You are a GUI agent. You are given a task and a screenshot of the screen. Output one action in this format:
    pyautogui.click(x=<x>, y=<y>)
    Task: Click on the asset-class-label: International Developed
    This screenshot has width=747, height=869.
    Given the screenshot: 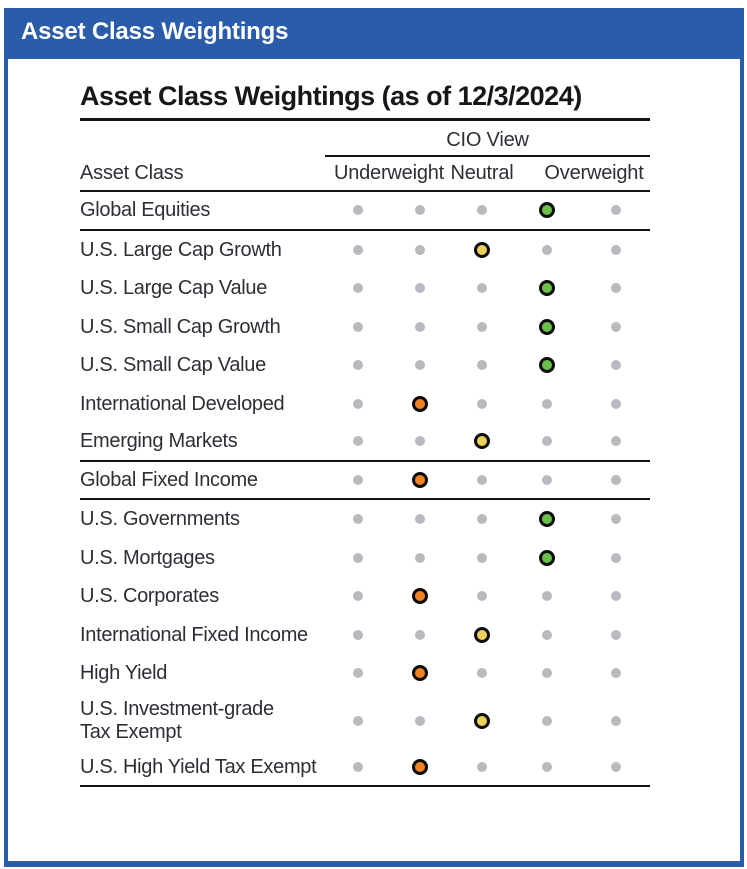 What is the action you would take?
    pyautogui.click(x=182, y=403)
    